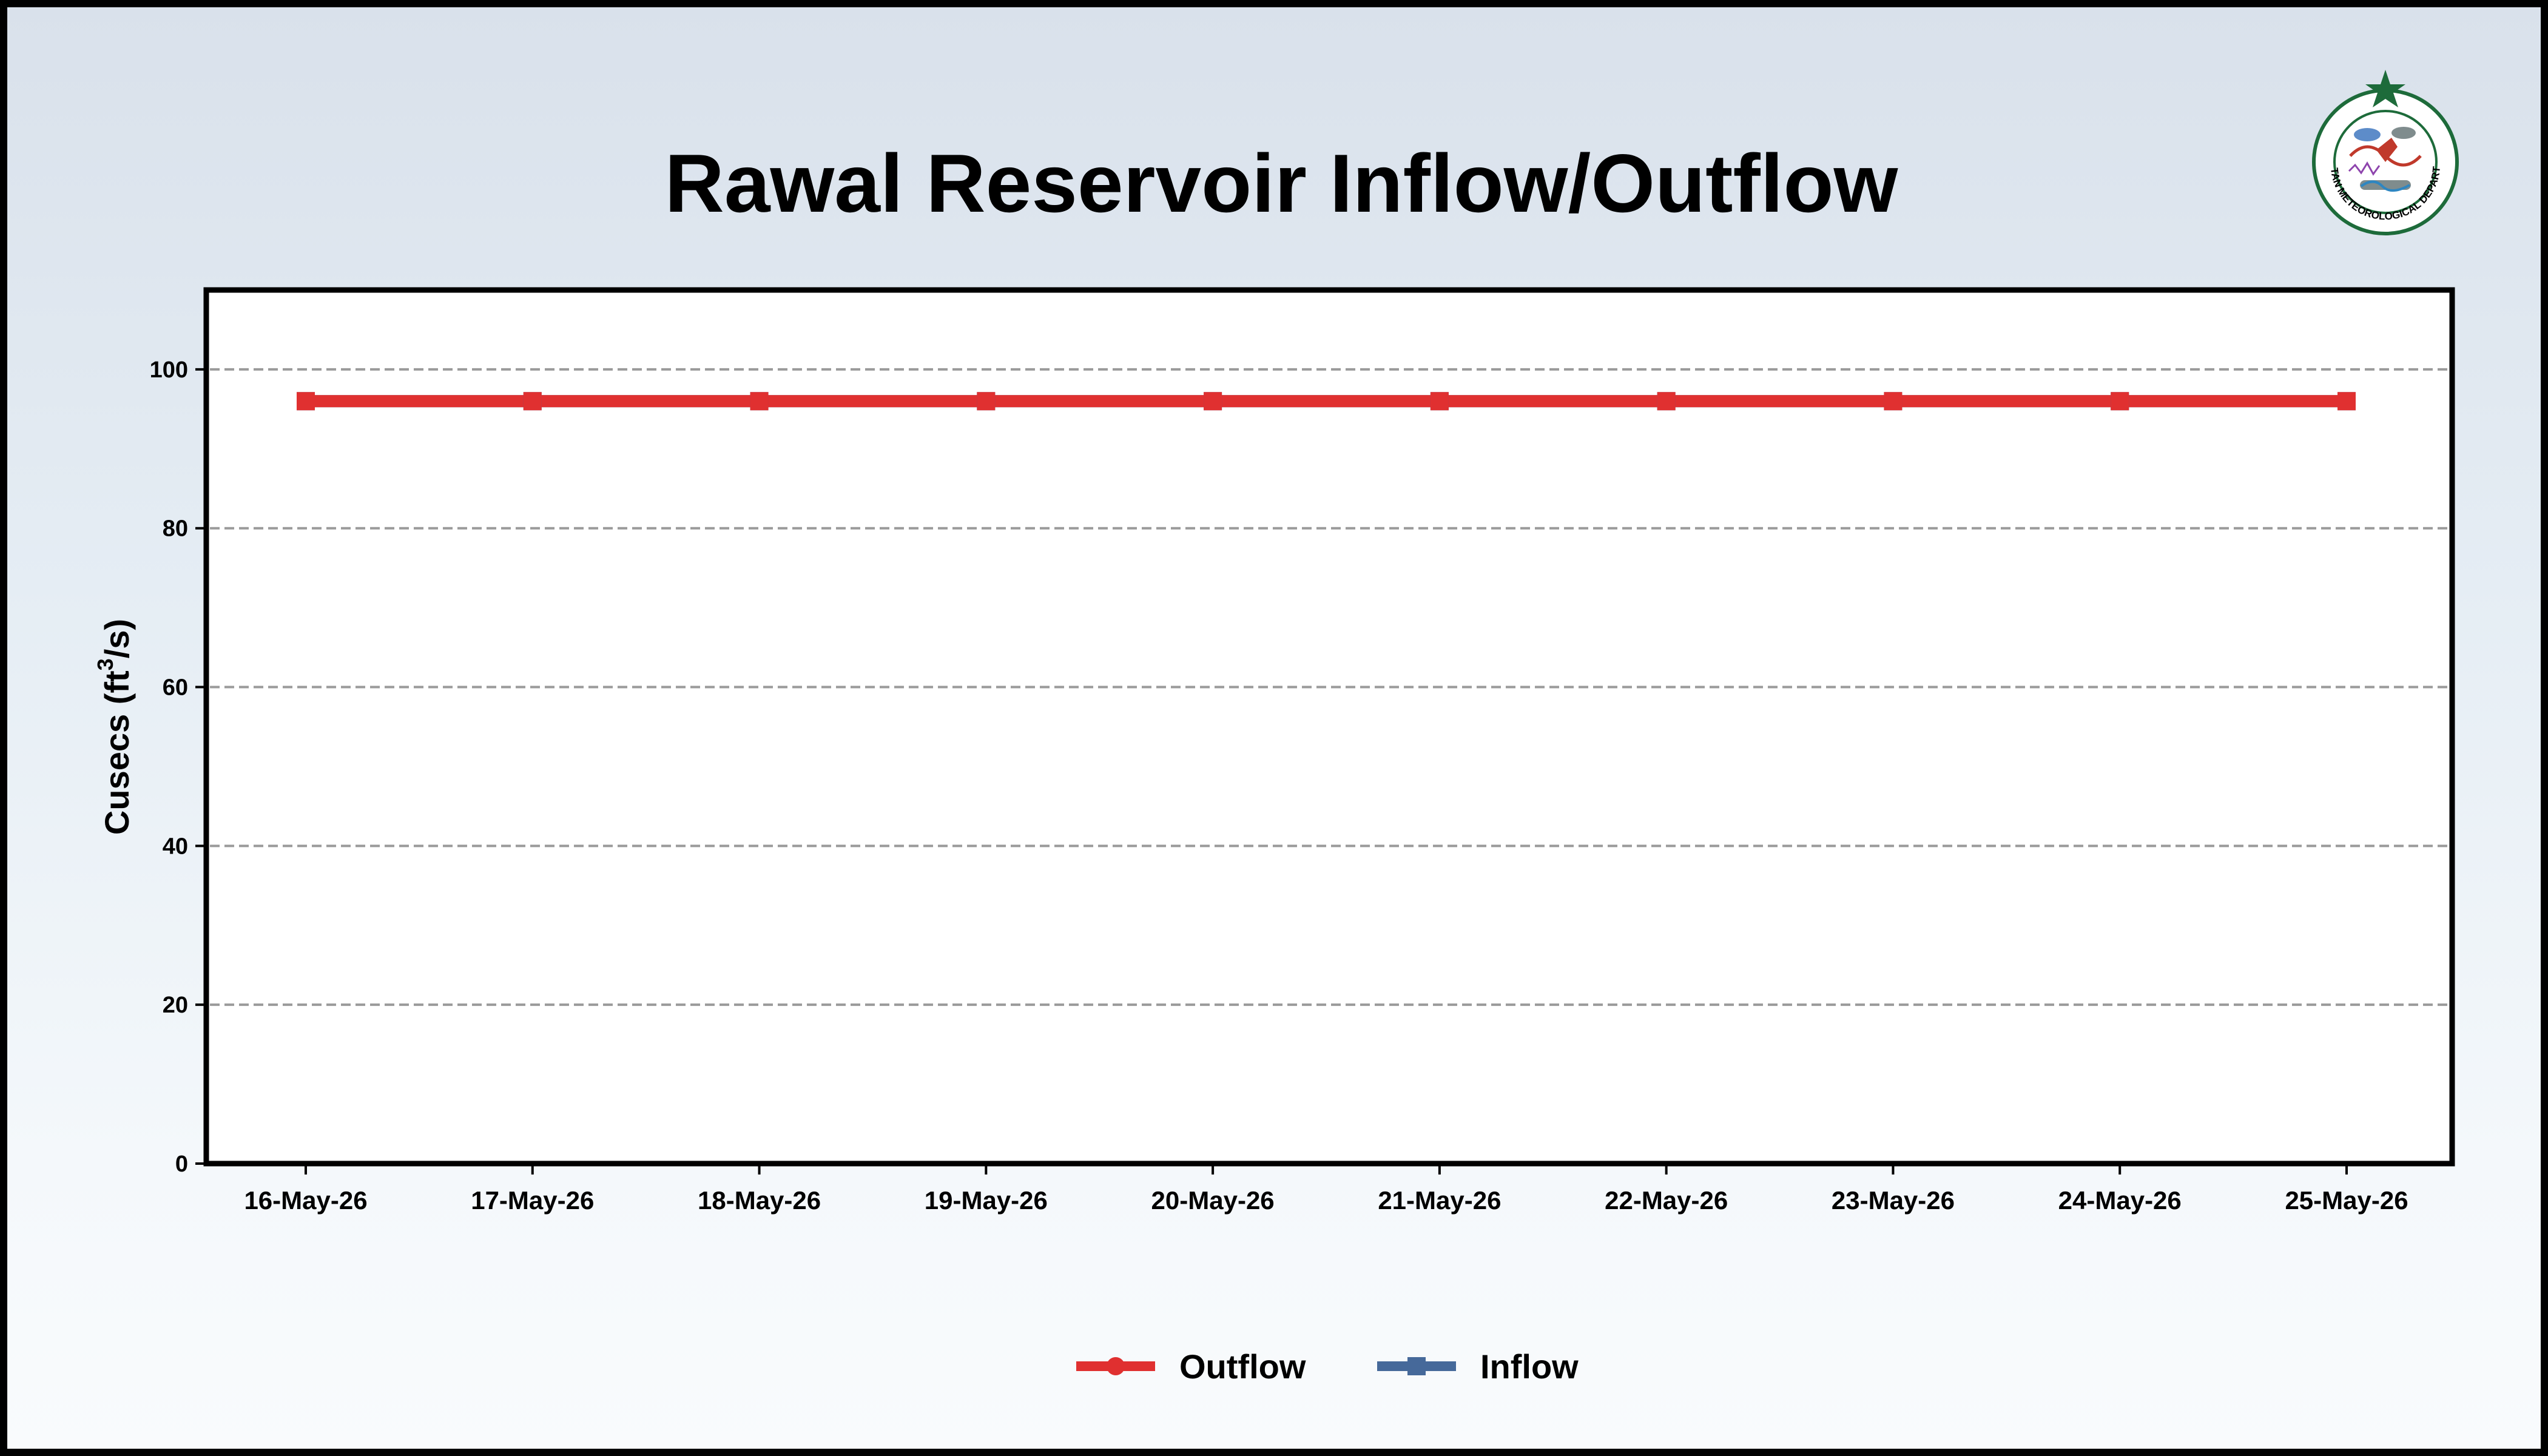 The width and height of the screenshot is (2548, 1456). Describe the element at coordinates (759, 1200) in the screenshot. I see `x-tick-label: 18-May-26` at that location.